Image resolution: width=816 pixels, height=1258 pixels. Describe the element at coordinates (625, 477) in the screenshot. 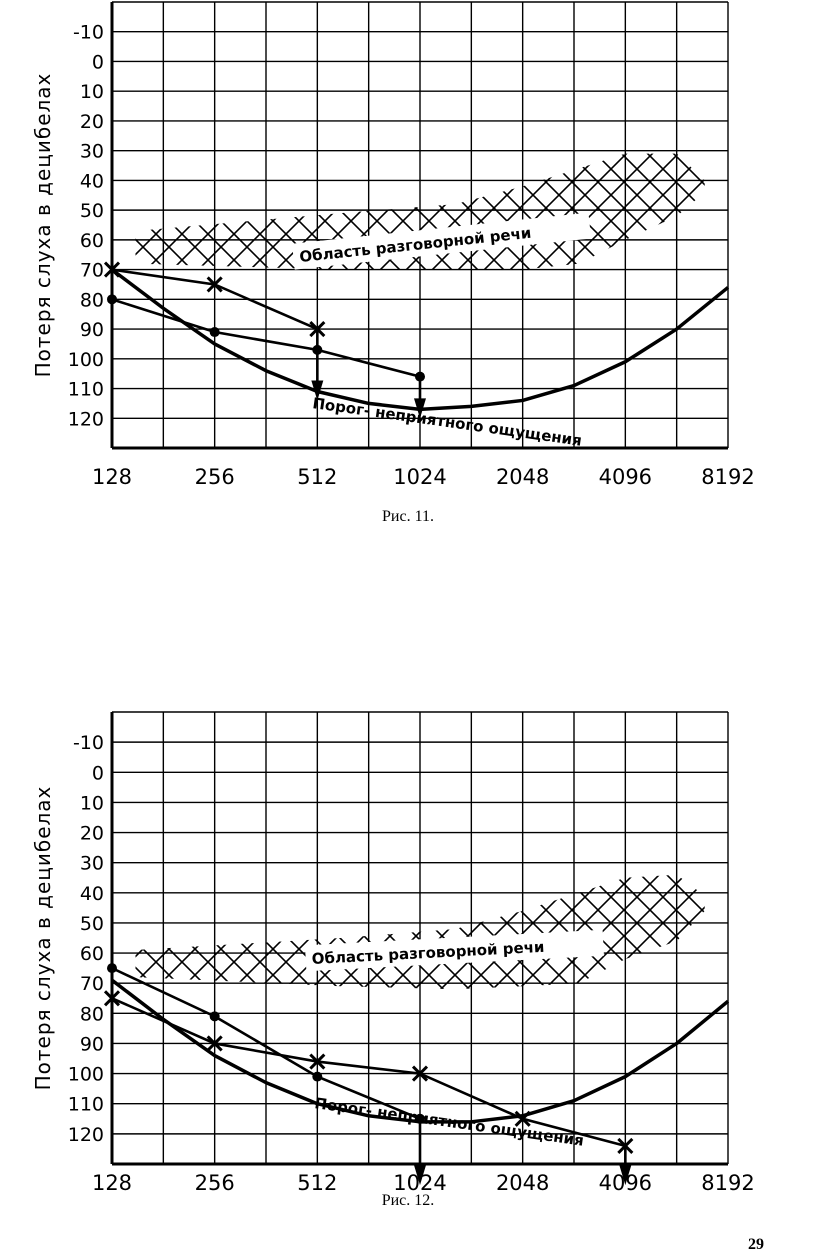

I see `x-tick-label: 4096` at that location.